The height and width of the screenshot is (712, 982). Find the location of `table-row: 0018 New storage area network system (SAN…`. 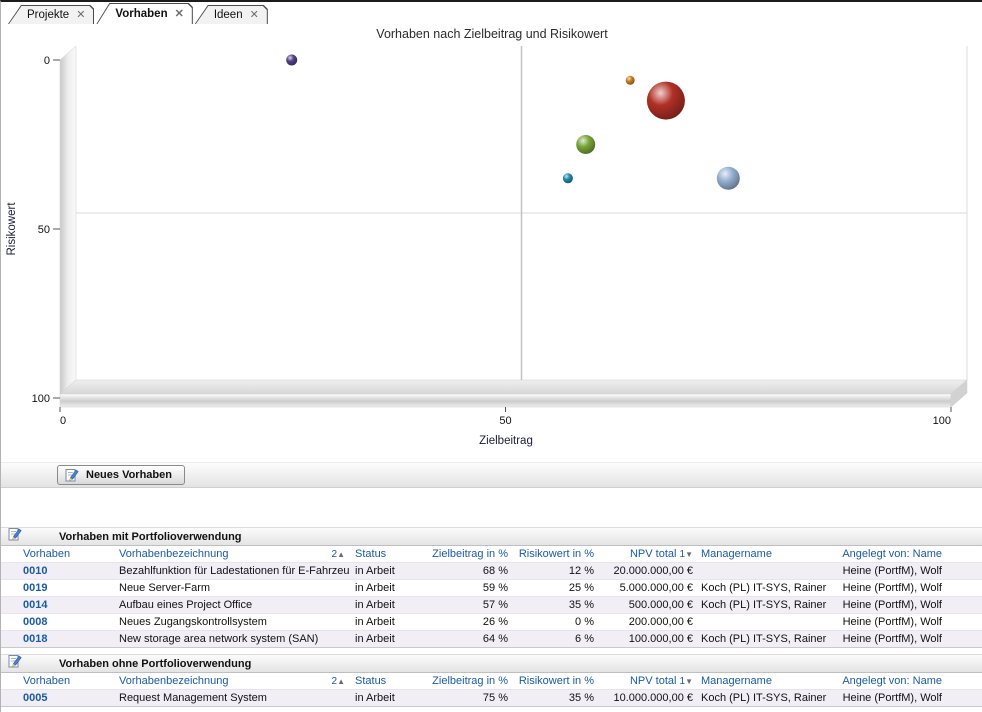

table-row: 0018 New storage area network system (SAN… is located at coordinates (491, 638).